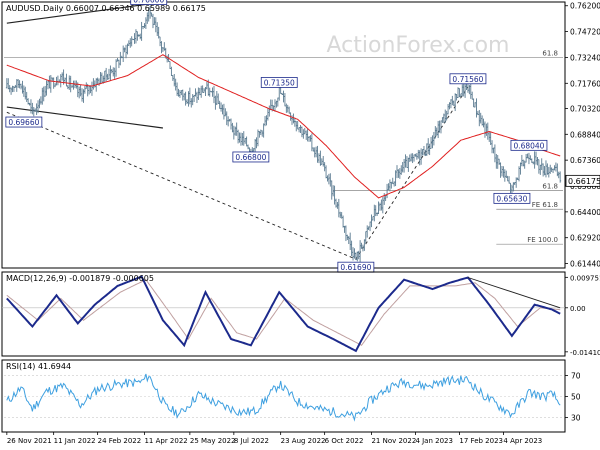 The width and height of the screenshot is (600, 450). I want to click on macd-trendline, so click(514, 293).